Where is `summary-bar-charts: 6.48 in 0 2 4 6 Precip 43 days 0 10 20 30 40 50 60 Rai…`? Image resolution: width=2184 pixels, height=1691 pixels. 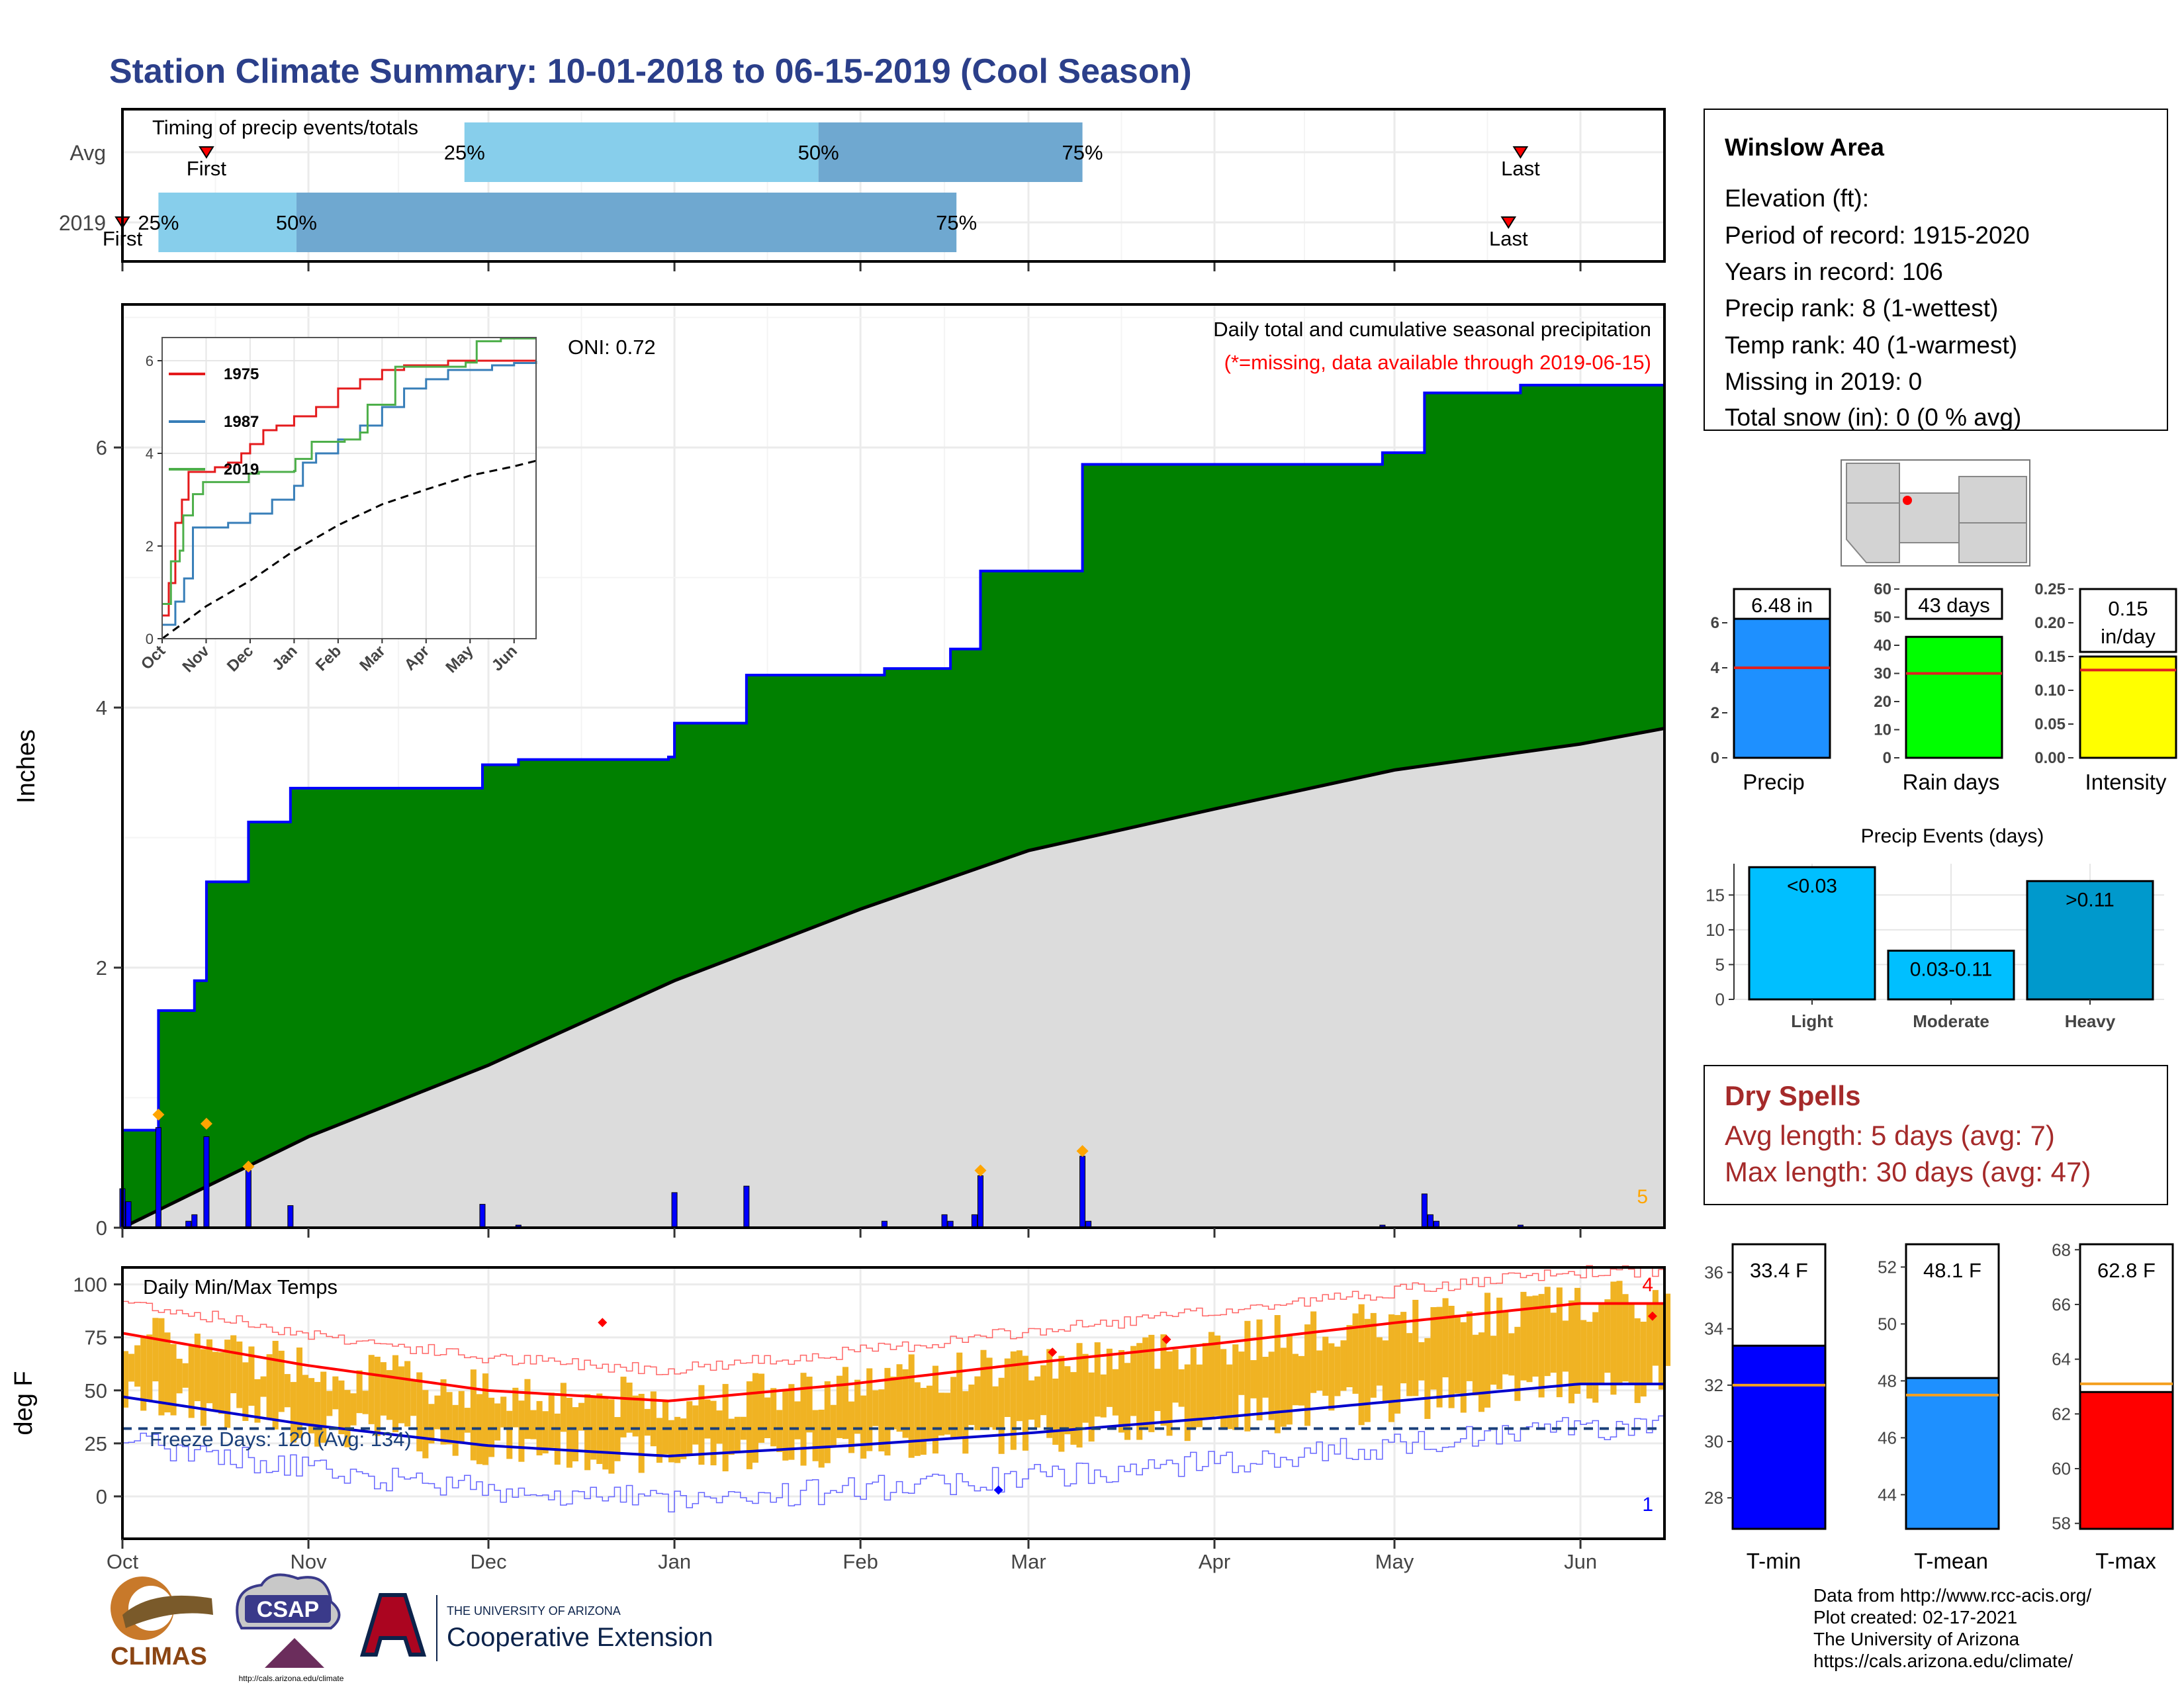 summary-bar-charts: 6.48 in 0 2 4 6 Precip 43 days 0 10 20 30 40 50 60 Rai… is located at coordinates (1947, 687).